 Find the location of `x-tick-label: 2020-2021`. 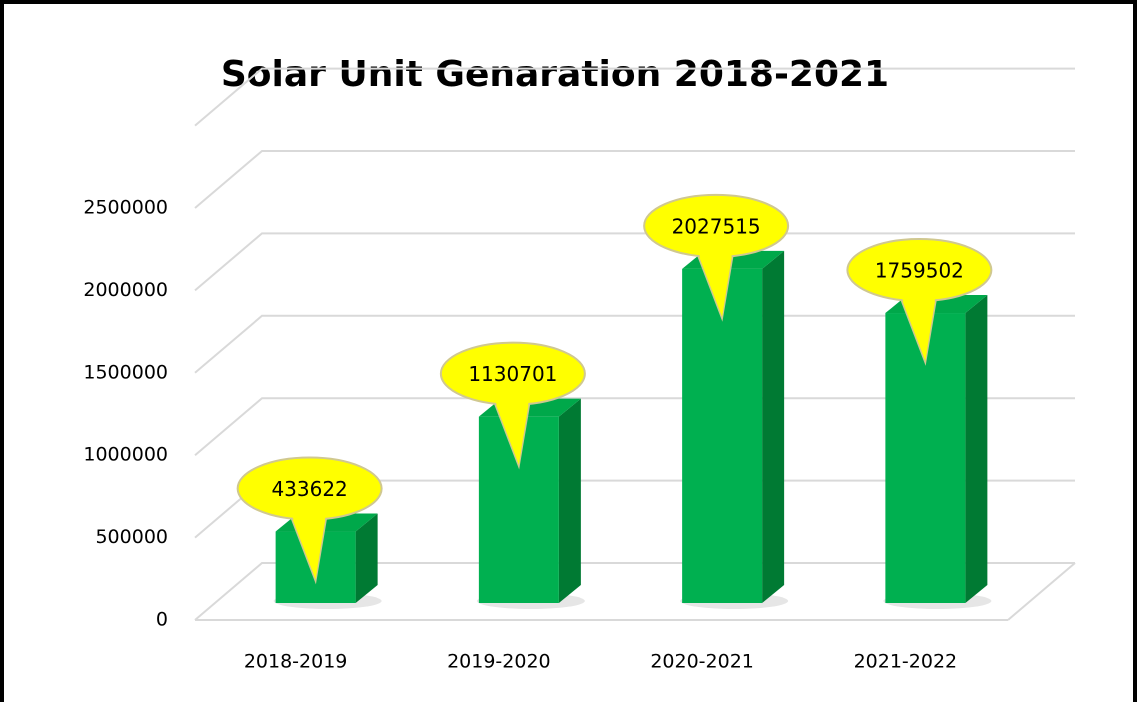

x-tick-label: 2020-2021 is located at coordinates (702, 662).